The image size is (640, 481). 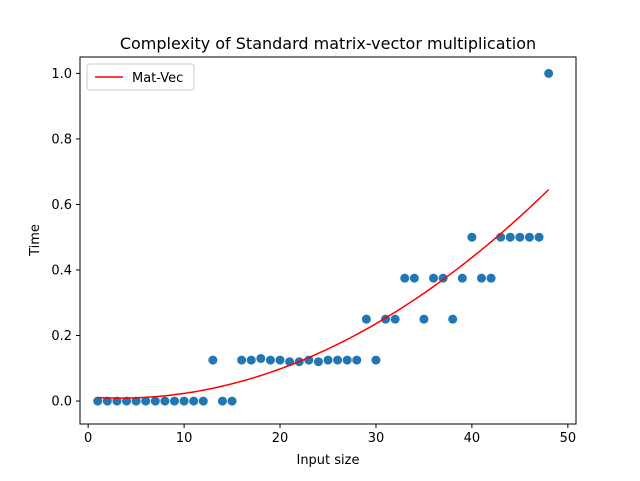 I want to click on legend-label: Mat-Vec, so click(x=157, y=78).